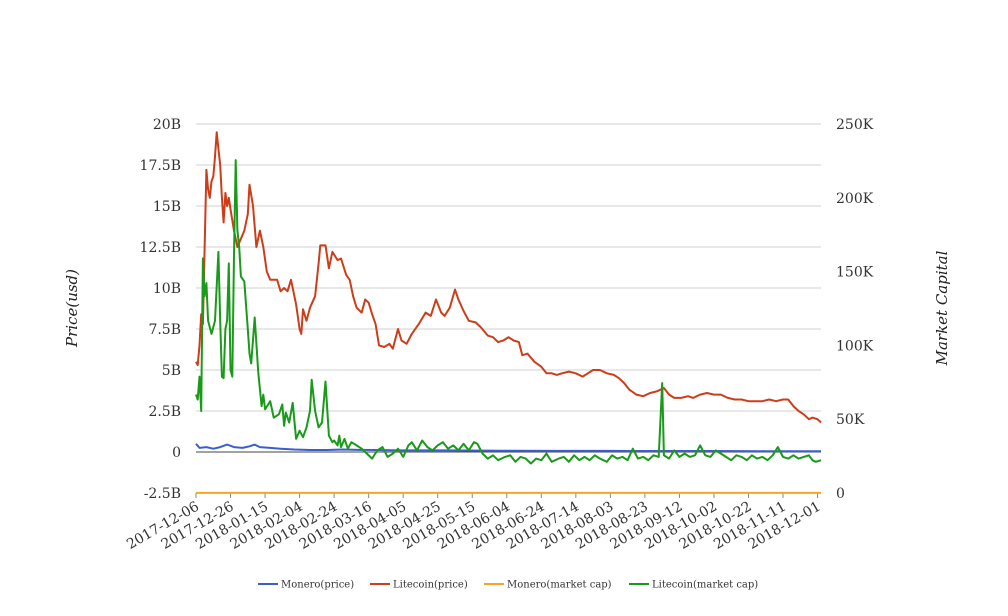 This screenshot has width=1008, height=616. Describe the element at coordinates (160, 309) in the screenshot. I see `left-axis-ticks: -2.5B 0 2.5B 5B 7.5B 10B 12.5B 15B 17.5B 20B` at that location.